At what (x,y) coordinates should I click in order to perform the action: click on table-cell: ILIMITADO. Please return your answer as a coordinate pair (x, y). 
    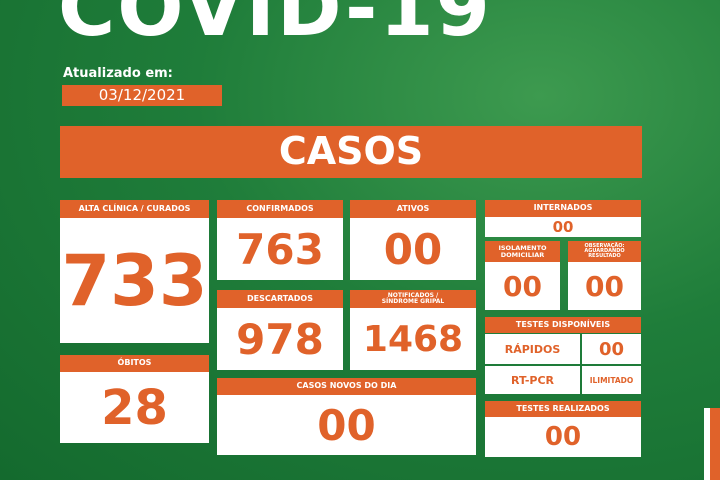
    Looking at the image, I should click on (611, 380).